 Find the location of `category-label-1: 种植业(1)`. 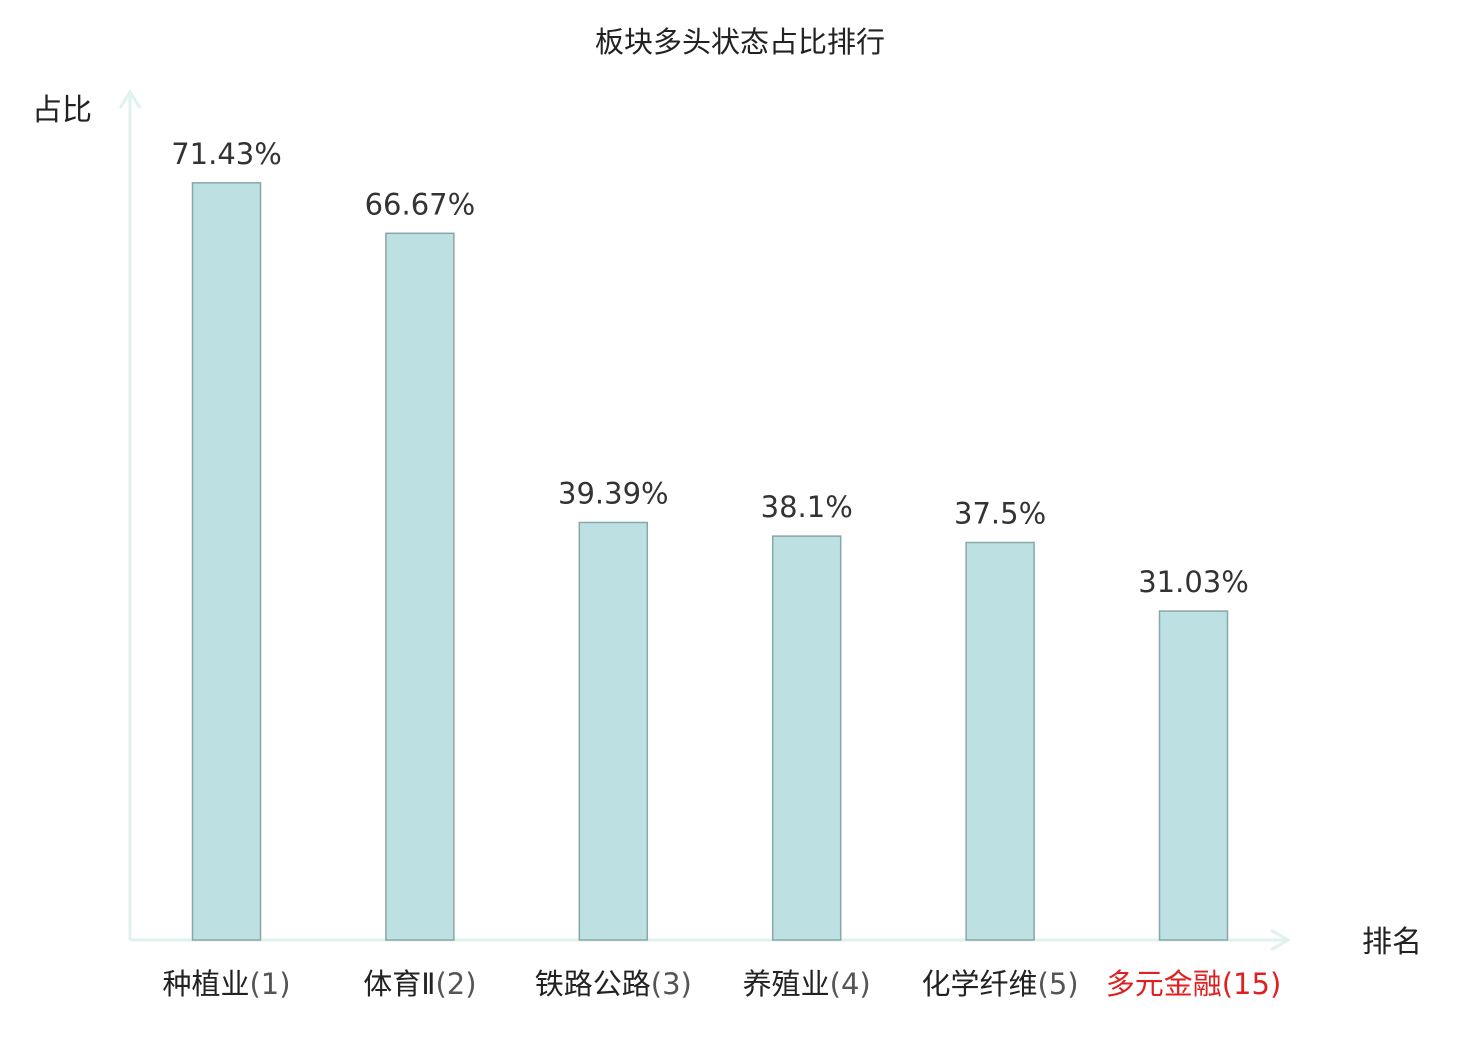

category-label-1: 种植业(1) is located at coordinates (226, 984).